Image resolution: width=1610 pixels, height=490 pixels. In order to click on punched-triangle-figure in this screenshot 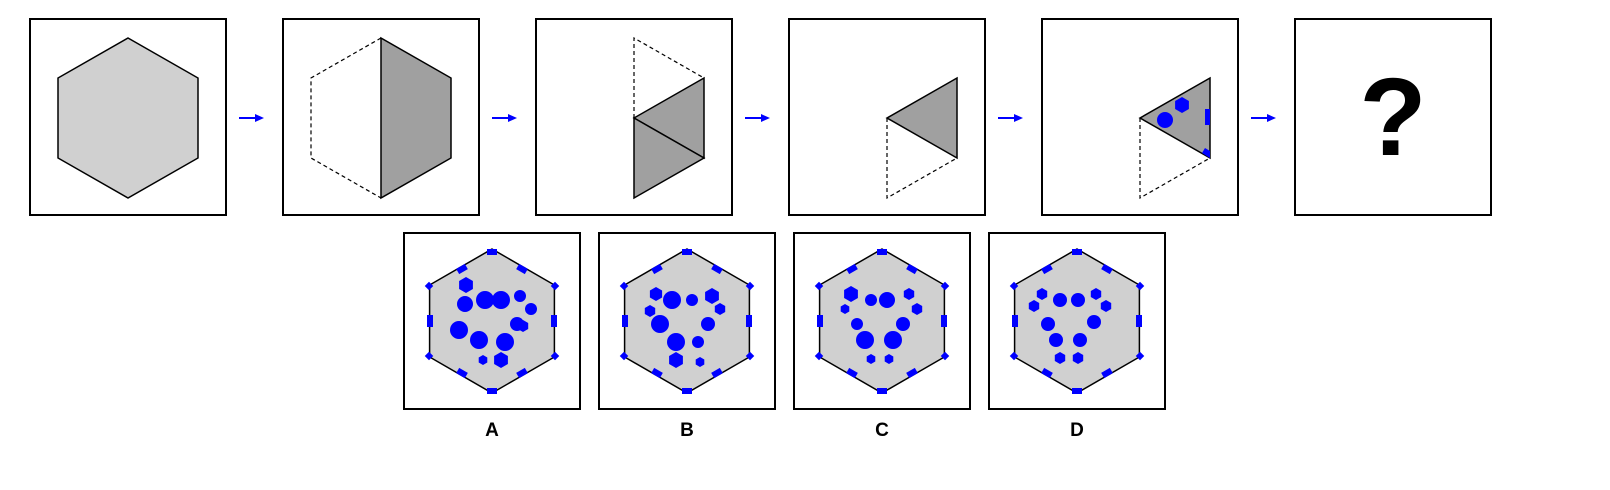, I will do `click(1174, 138)`.